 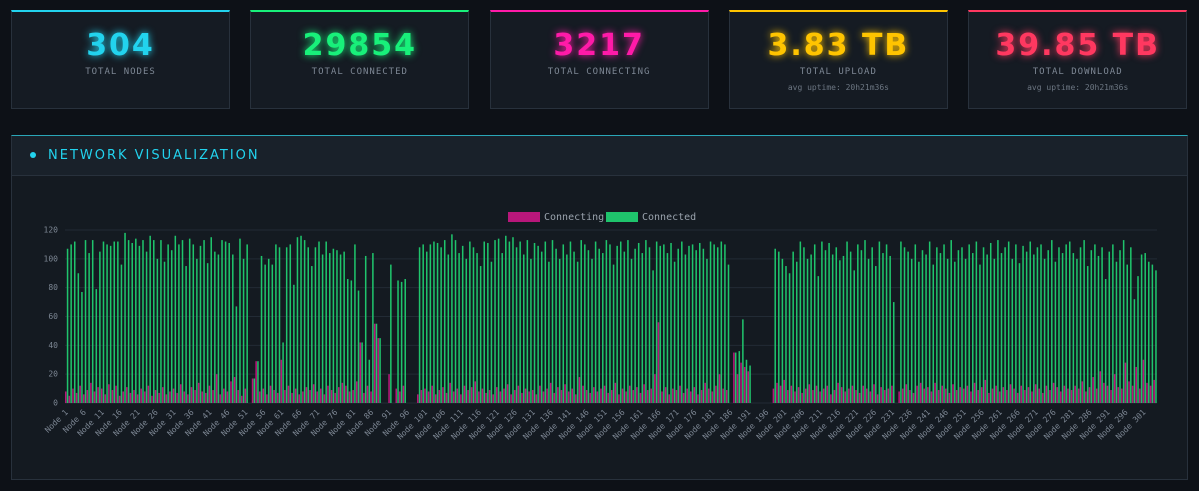 What do you see at coordinates (51, 258) in the screenshot?
I see `y-tick-label: 100` at bounding box center [51, 258].